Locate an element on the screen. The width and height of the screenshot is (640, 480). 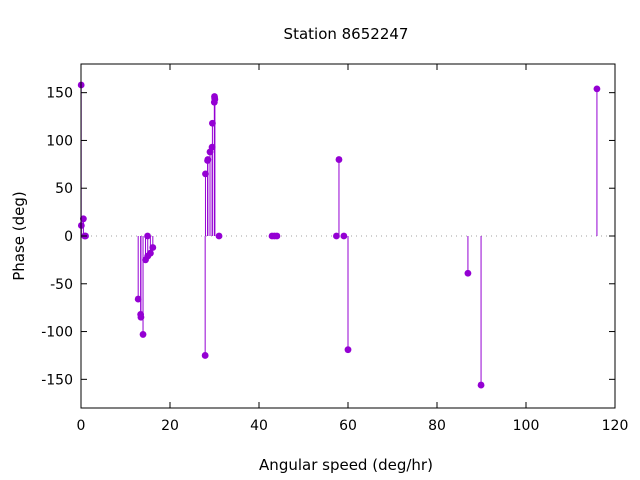
x-tick-label: 40 is located at coordinates (259, 426).